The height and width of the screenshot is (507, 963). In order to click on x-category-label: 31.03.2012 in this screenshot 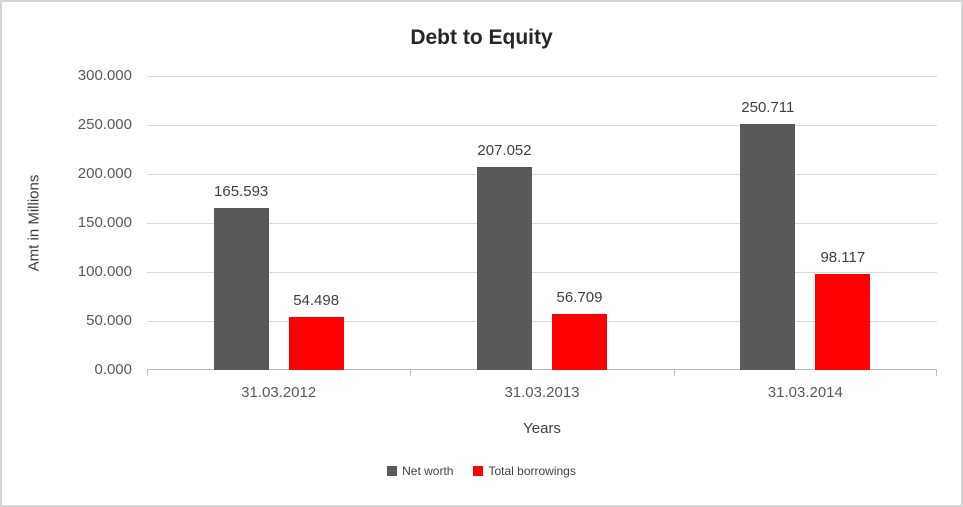, I will do `click(279, 392)`.